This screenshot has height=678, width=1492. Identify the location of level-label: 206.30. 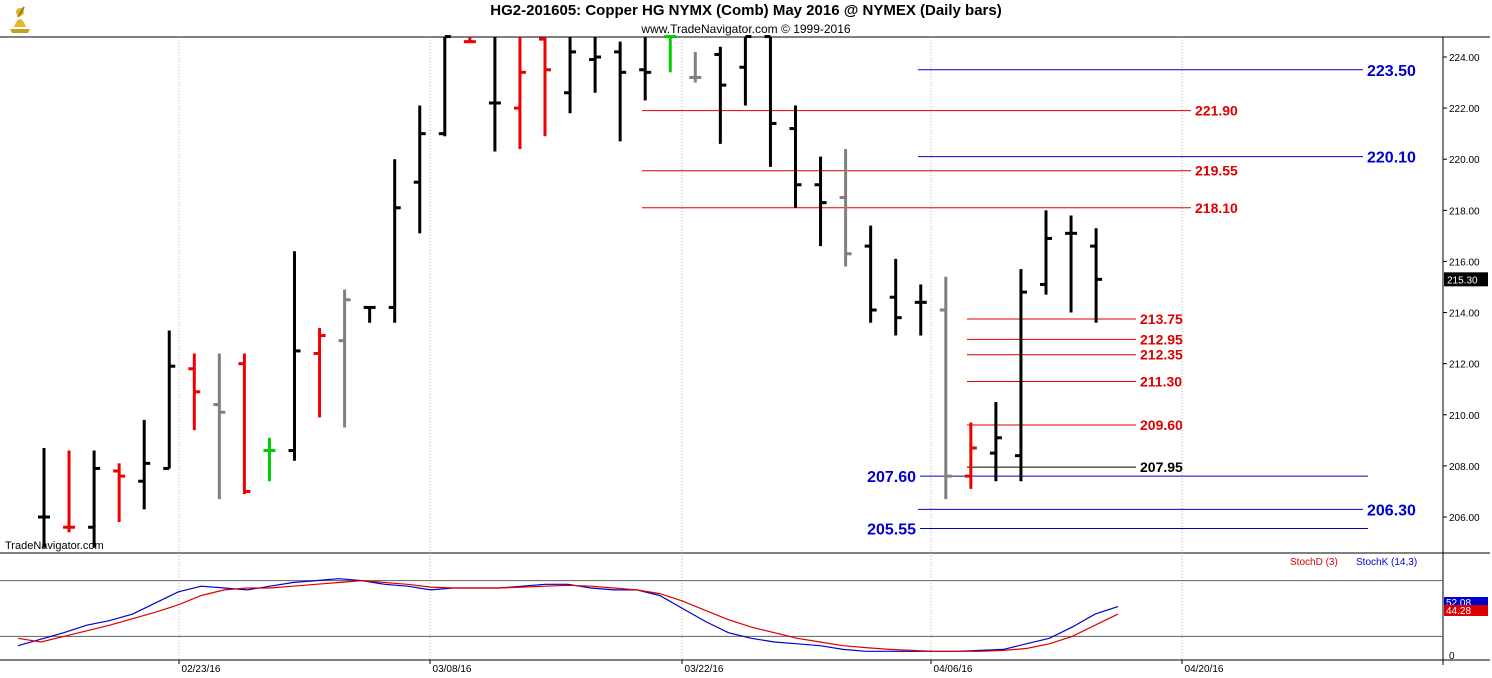
(1391, 510).